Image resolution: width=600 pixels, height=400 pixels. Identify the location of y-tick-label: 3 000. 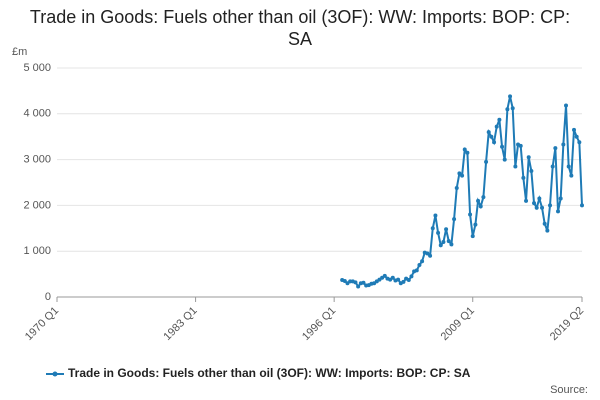
(37, 160).